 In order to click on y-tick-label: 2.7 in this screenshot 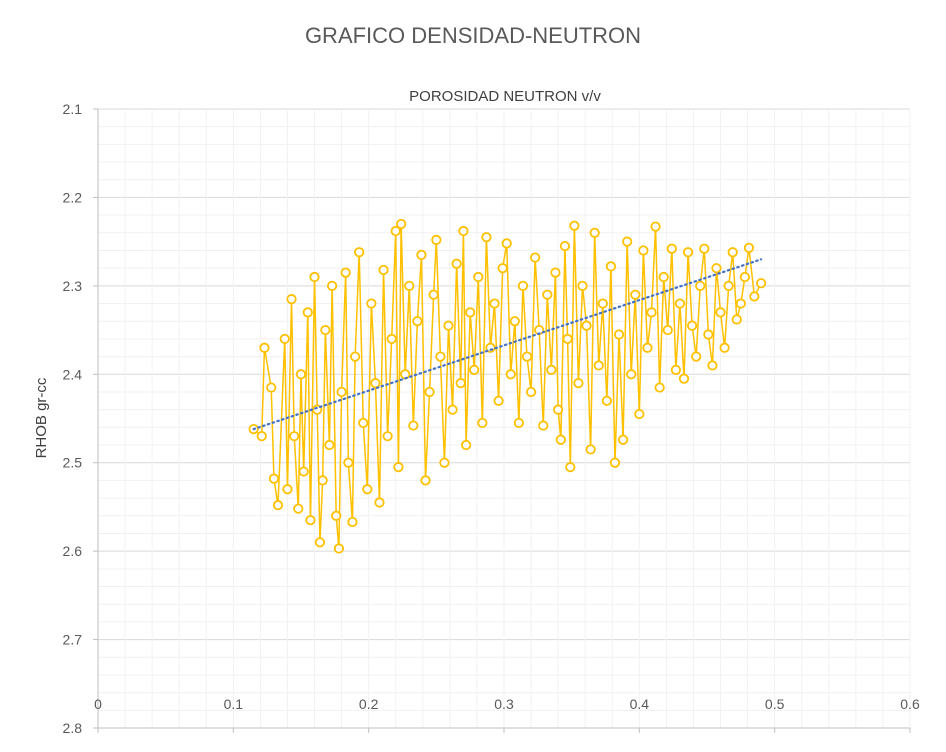, I will do `click(73, 640)`.